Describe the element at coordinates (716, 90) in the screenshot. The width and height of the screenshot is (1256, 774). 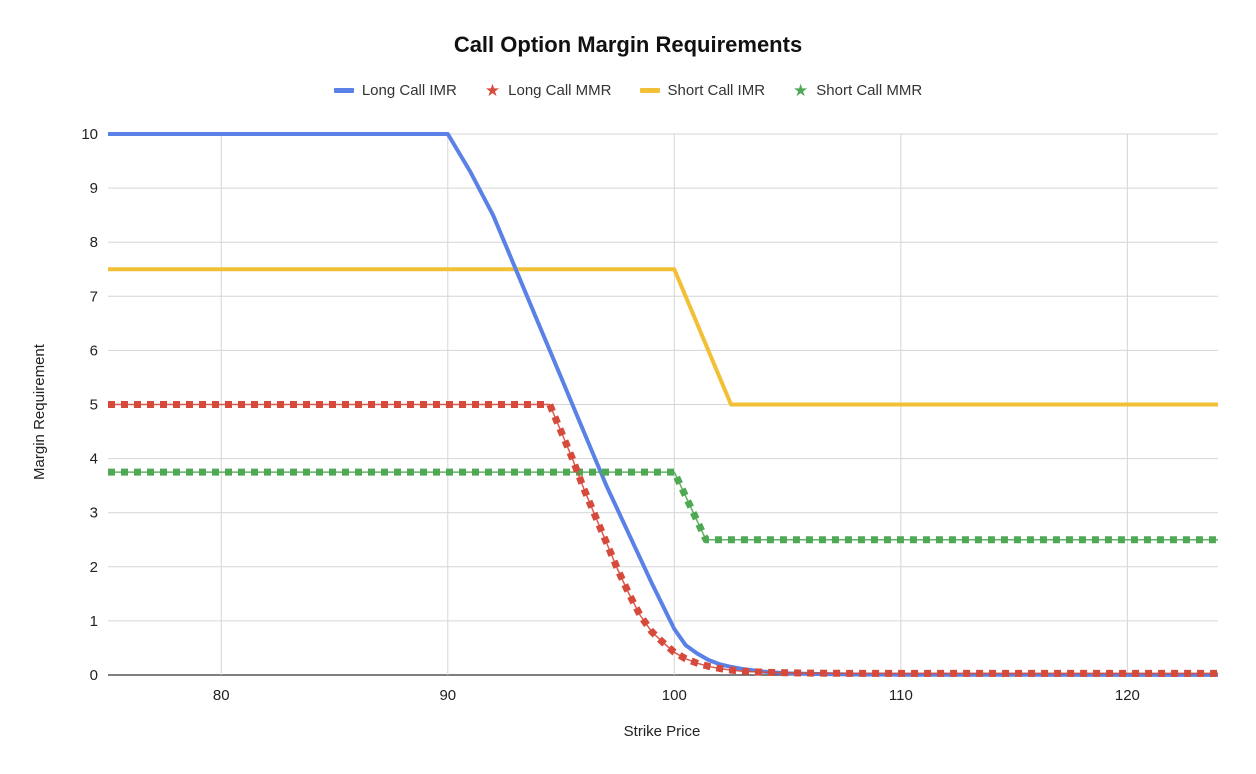
I see `legend-label: Short Call IMR` at that location.